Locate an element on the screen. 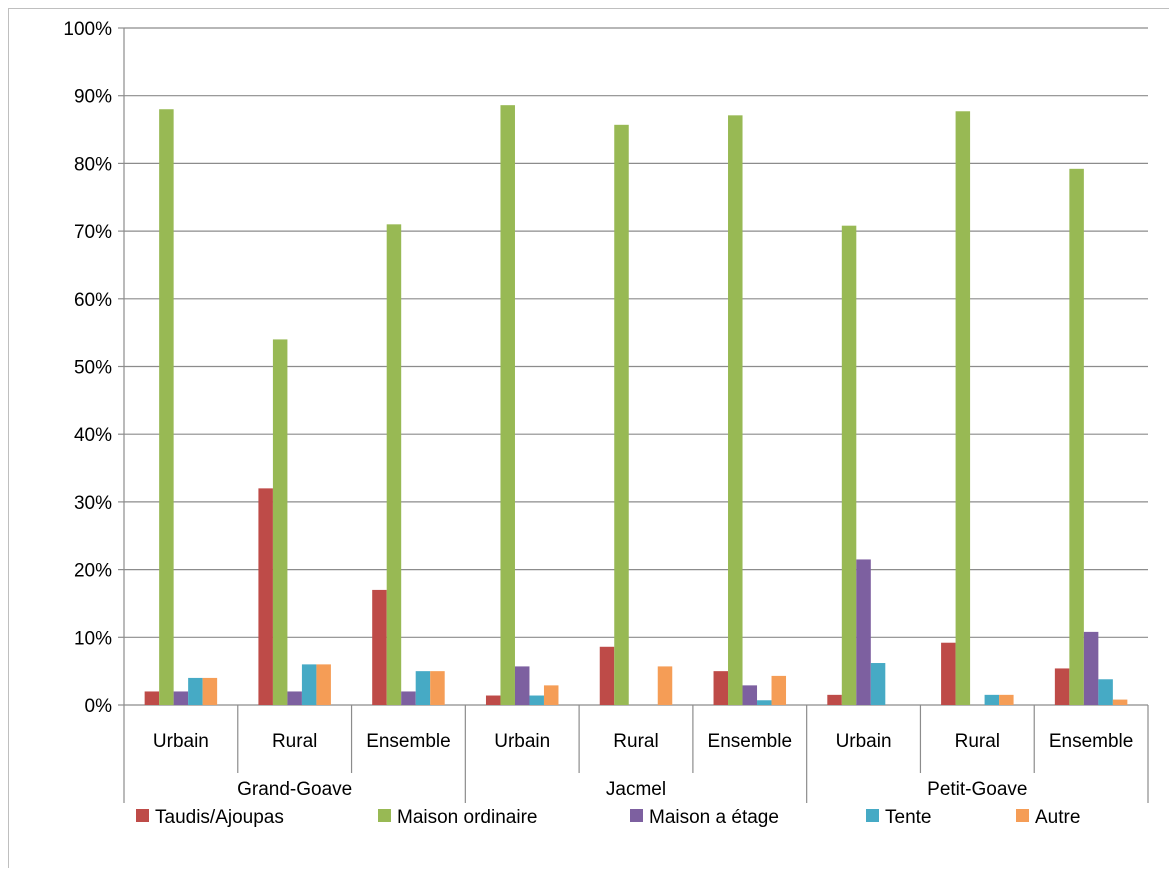 This screenshot has height=870, width=1171. y-tick-label: 0% is located at coordinates (99, 706).